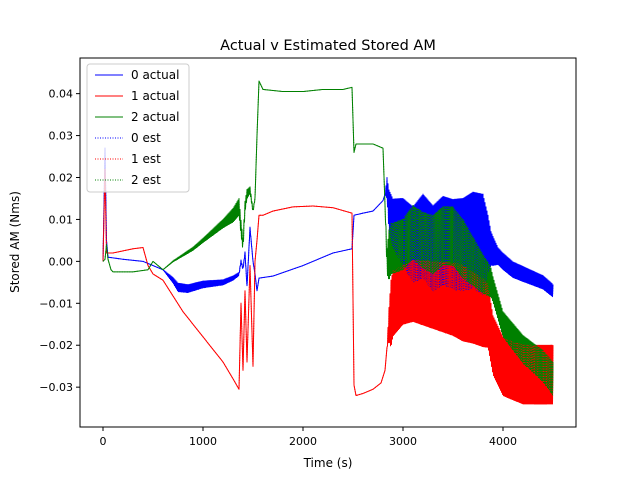  What do you see at coordinates (303, 441) in the screenshot?
I see `x-tick-label: 2000` at bounding box center [303, 441].